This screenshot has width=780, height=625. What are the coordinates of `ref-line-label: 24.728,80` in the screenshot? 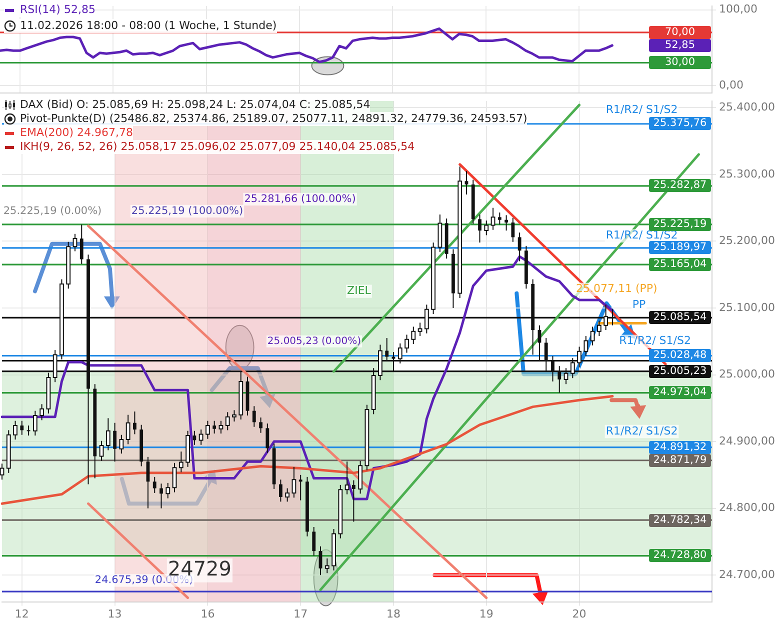 It's located at (680, 555).